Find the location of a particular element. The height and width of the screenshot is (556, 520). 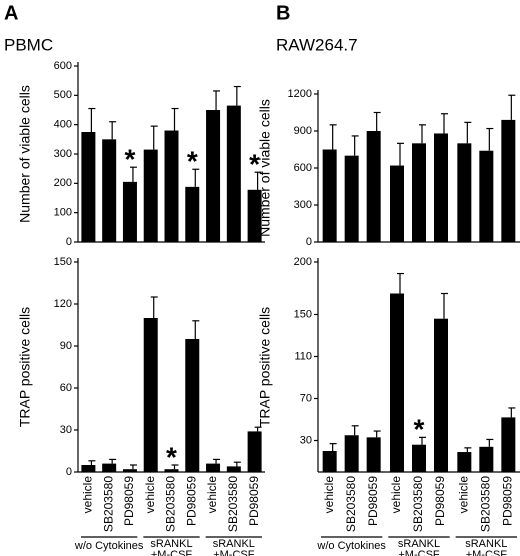

panel-letter: A is located at coordinates (11, 13).